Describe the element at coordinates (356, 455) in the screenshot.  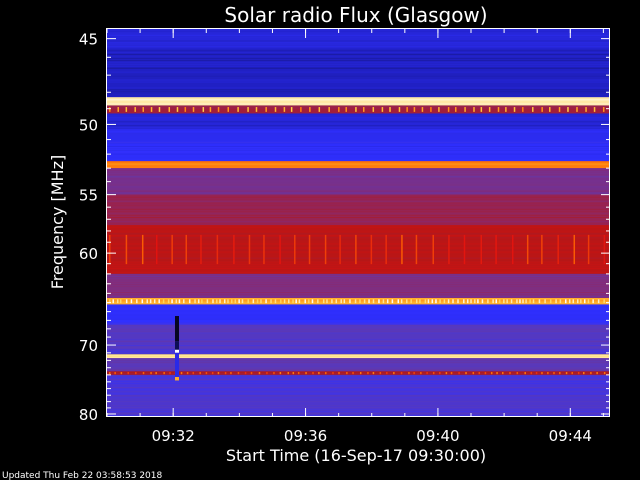
I see `x-axis-label: Start Time (16-Sep-17 09:30:00)` at that location.